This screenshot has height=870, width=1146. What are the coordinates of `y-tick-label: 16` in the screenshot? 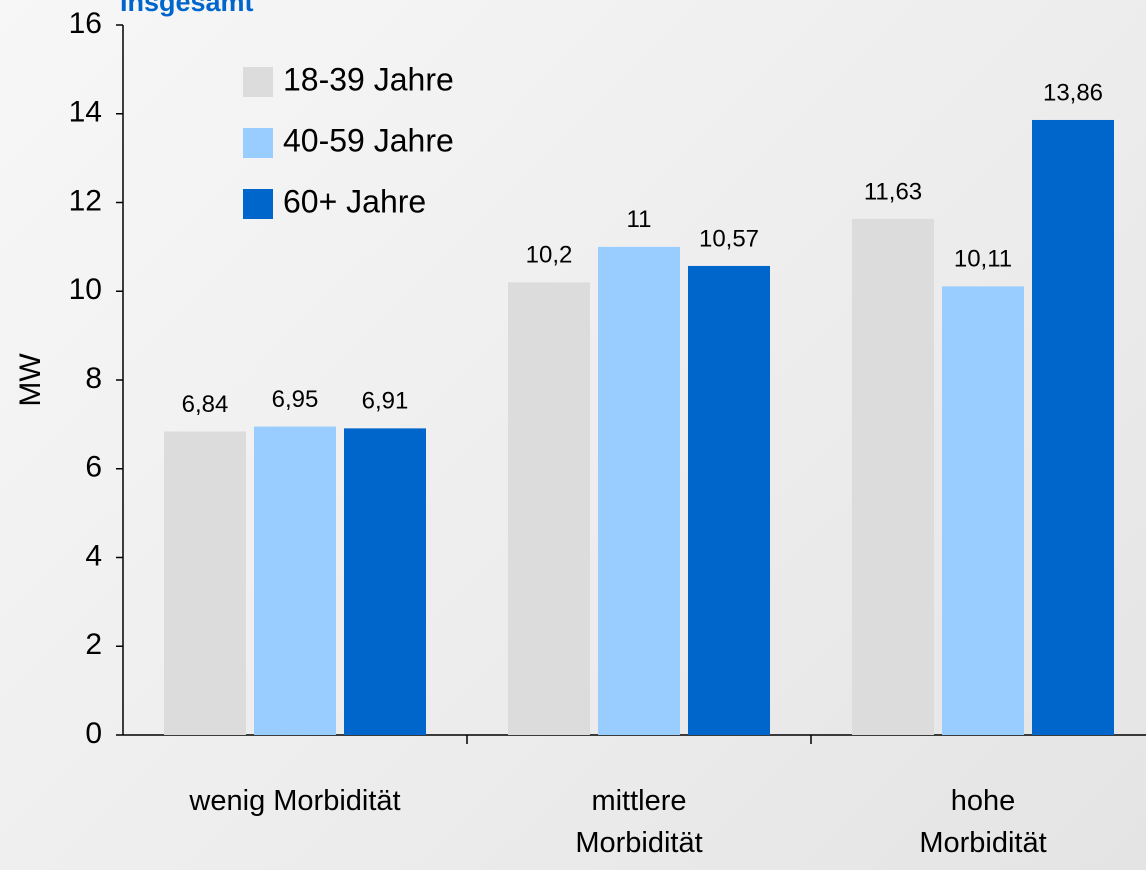 It's located at (85, 23).